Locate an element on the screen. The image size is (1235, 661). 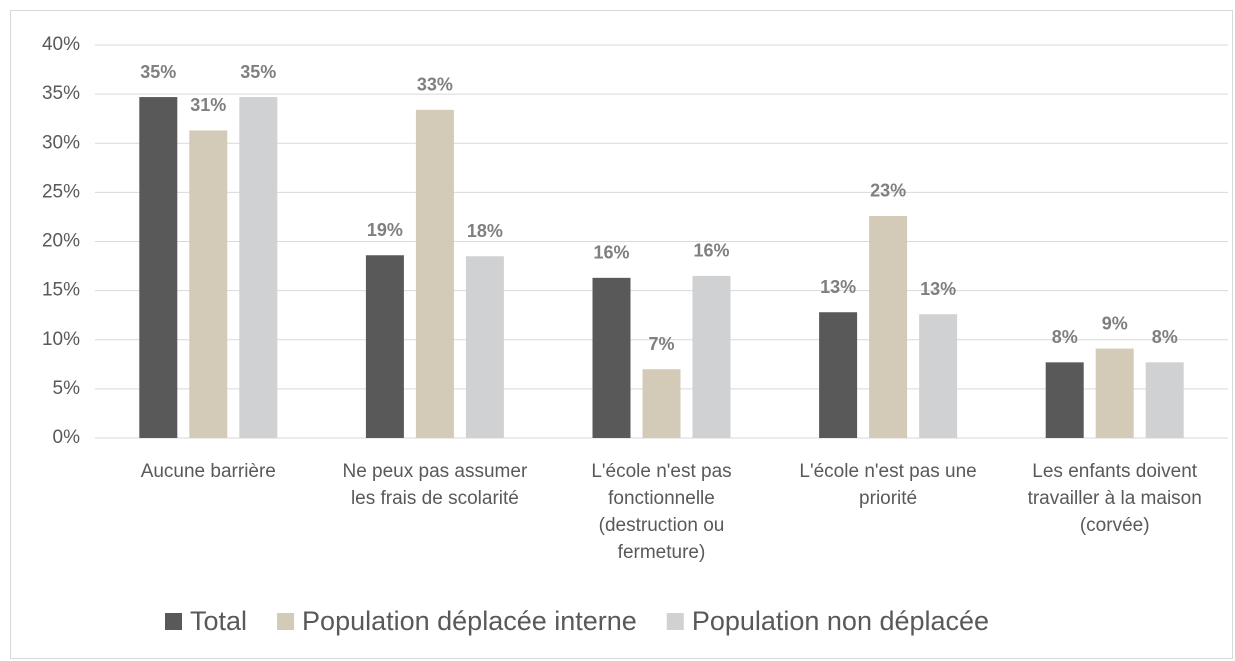
x-tick-label: Aucune barrière is located at coordinates (208, 471).